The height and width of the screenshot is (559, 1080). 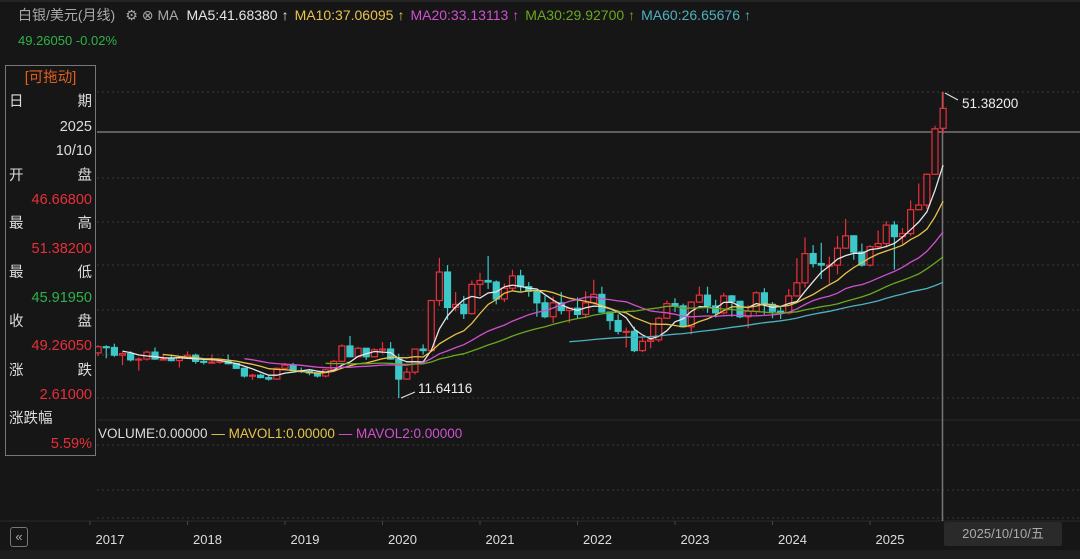 What do you see at coordinates (951, 96) in the screenshot?
I see `max-arrow-icon` at bounding box center [951, 96].